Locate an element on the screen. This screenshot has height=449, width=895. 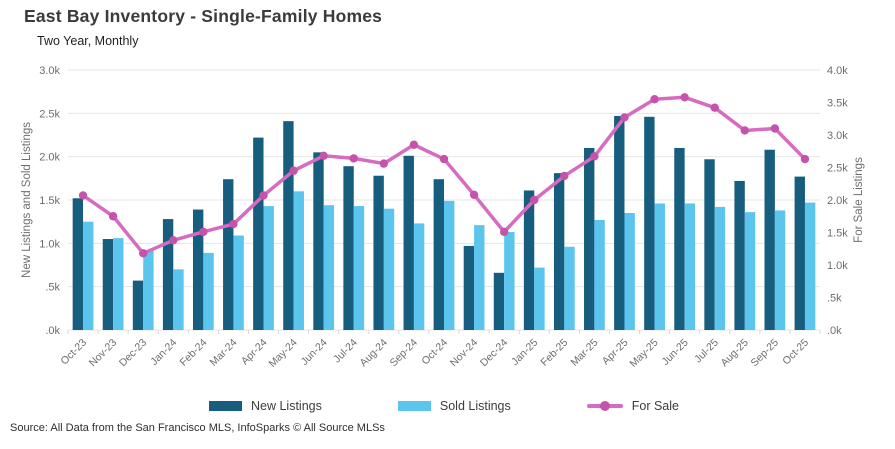
legend-item-for-sale: For Sale is located at coordinates (632, 406).